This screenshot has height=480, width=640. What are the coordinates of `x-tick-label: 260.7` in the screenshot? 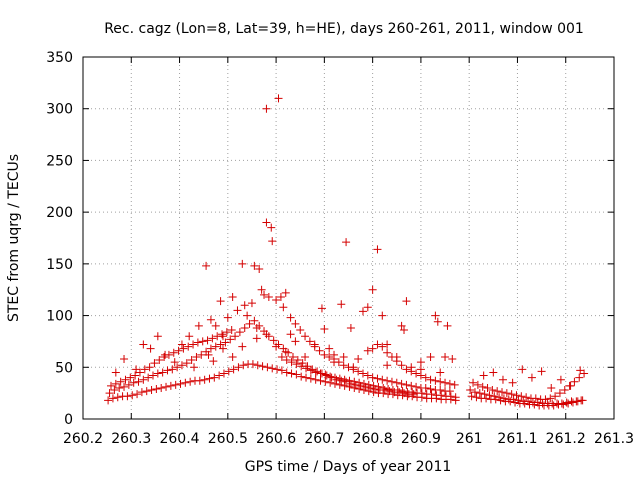 It's located at (324, 439).